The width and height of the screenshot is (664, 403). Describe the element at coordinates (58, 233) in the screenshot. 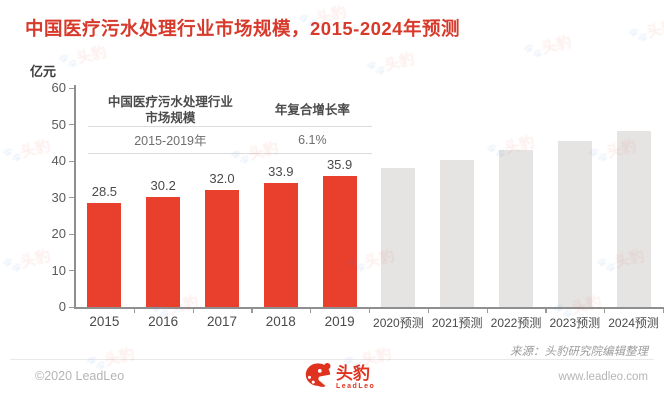

I see `y-tick-label: 20` at that location.